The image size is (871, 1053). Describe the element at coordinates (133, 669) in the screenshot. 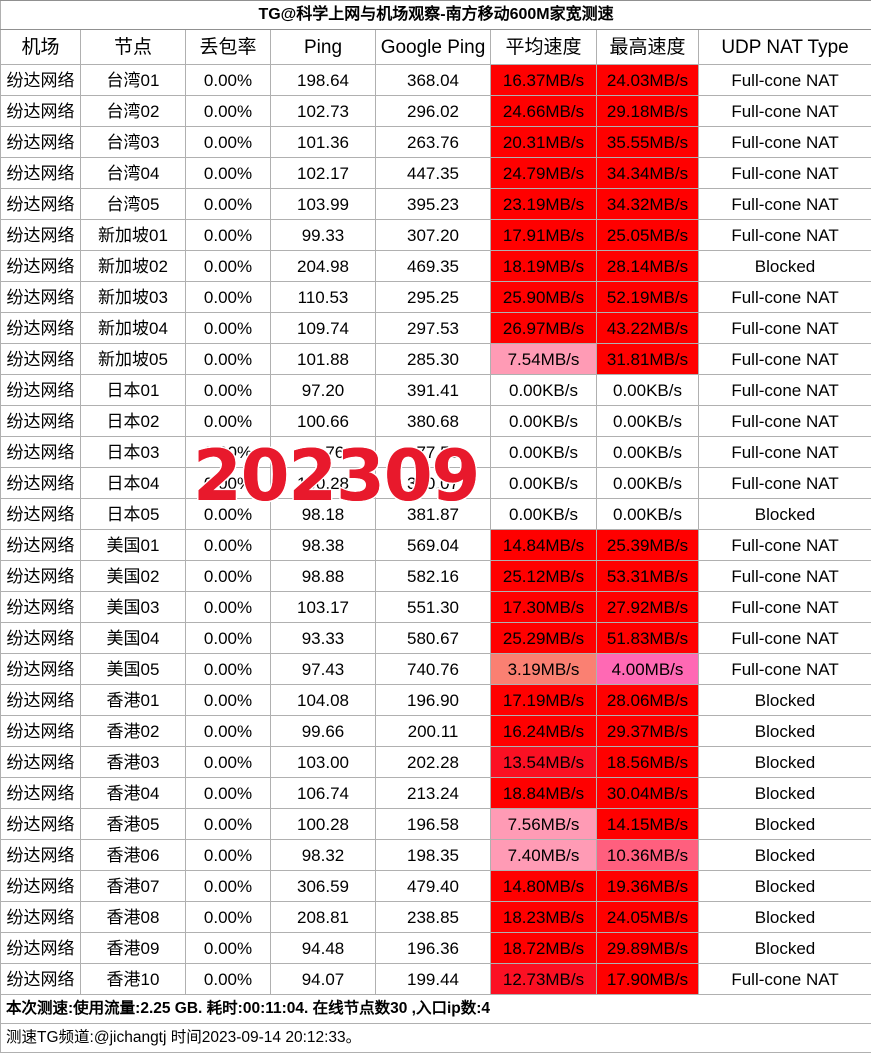

I see `cell-node: 美国05` at that location.